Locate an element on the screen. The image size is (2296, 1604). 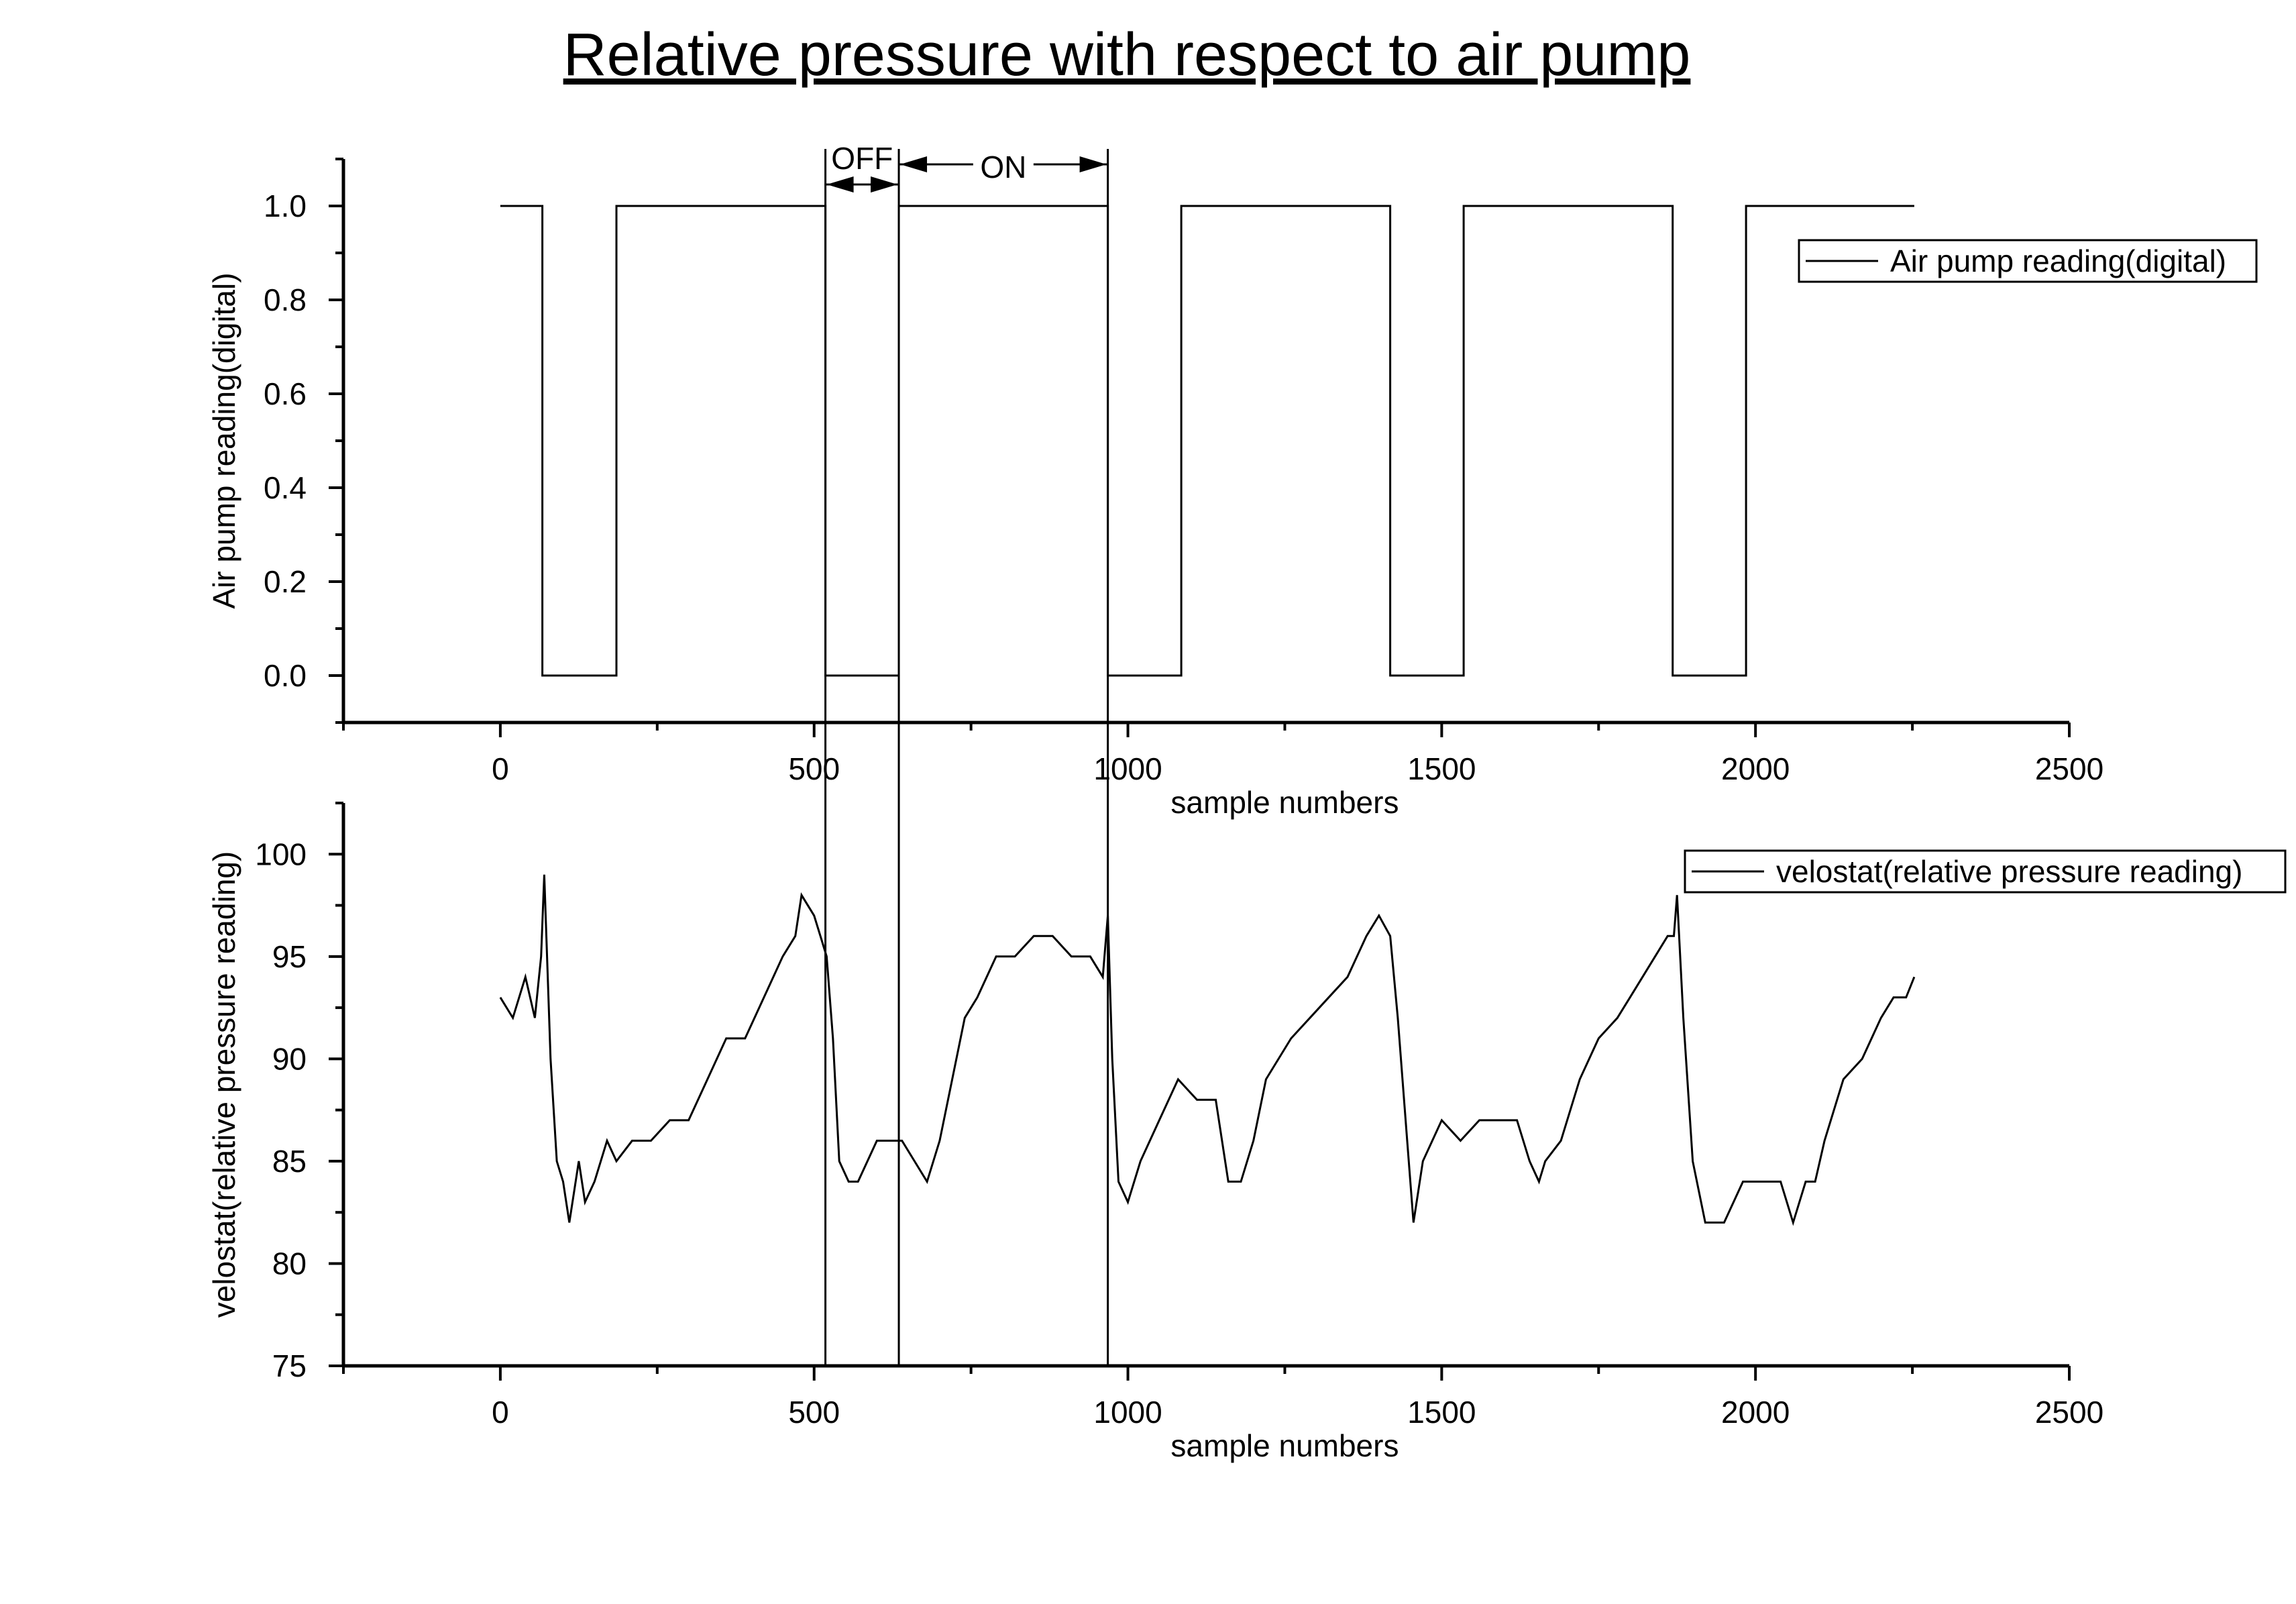
y-axis-label: Air pump reading(digital) is located at coordinates (224, 440).